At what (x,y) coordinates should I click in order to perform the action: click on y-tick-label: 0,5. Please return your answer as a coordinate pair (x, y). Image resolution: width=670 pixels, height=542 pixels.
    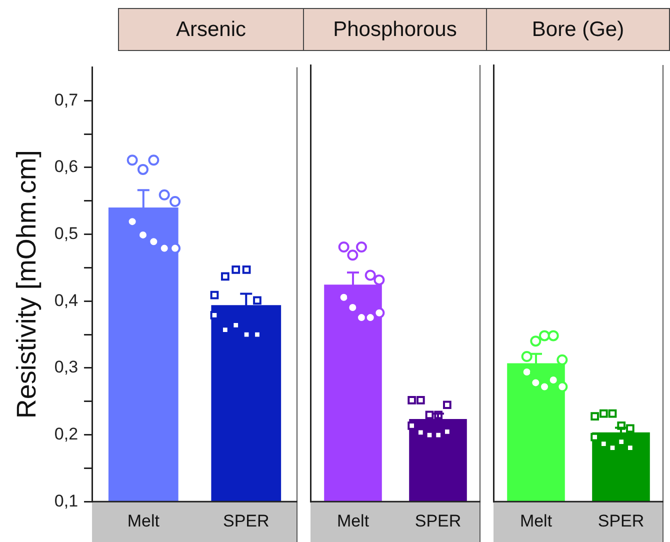
    Looking at the image, I should click on (66, 233).